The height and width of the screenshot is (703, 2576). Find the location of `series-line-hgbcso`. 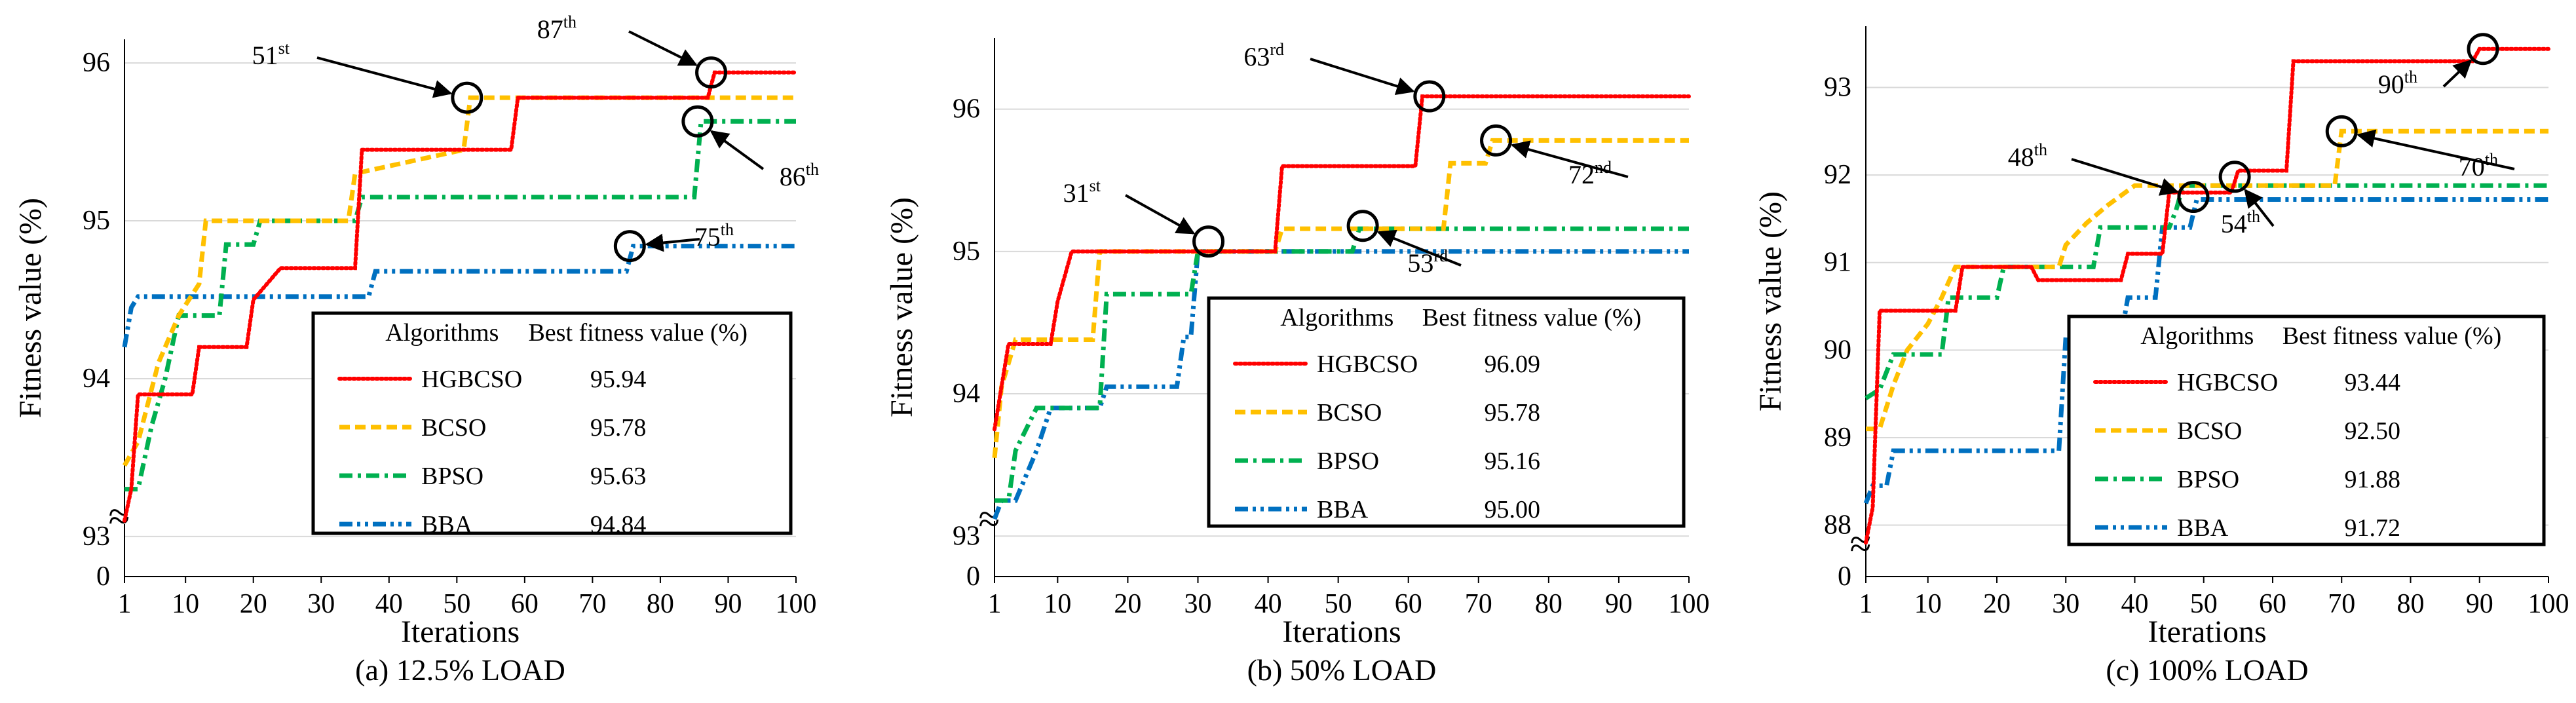

series-line-hgbcso is located at coordinates (1342, 263).